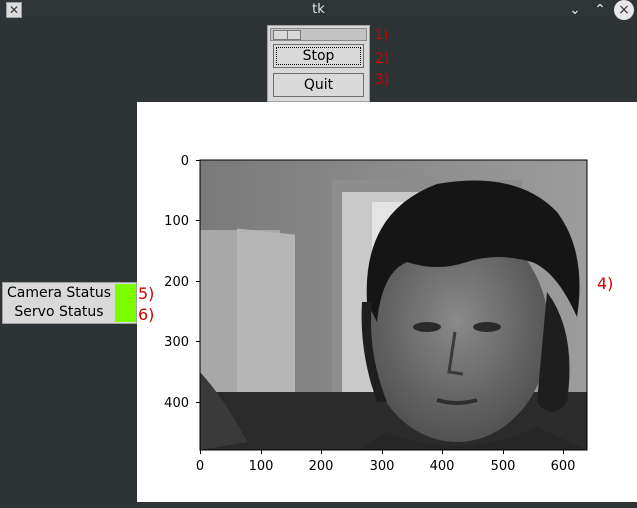 This screenshot has height=508, width=637. What do you see at coordinates (59, 312) in the screenshot?
I see `servo-status-label: Servo Status` at bounding box center [59, 312].